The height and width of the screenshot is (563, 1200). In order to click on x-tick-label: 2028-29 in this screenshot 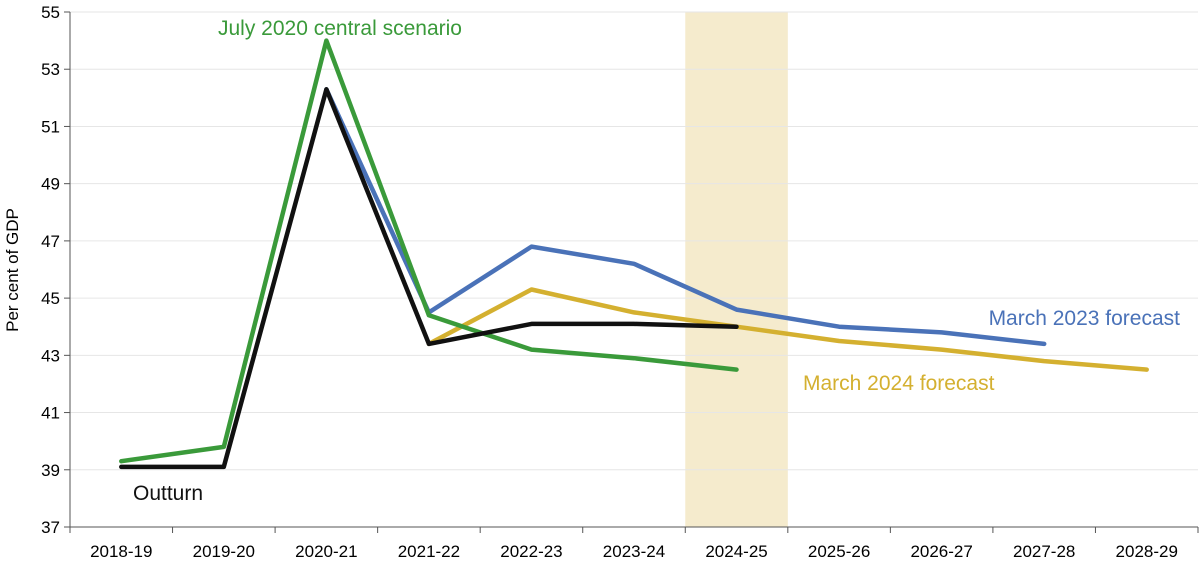, I will do `click(1147, 551)`.